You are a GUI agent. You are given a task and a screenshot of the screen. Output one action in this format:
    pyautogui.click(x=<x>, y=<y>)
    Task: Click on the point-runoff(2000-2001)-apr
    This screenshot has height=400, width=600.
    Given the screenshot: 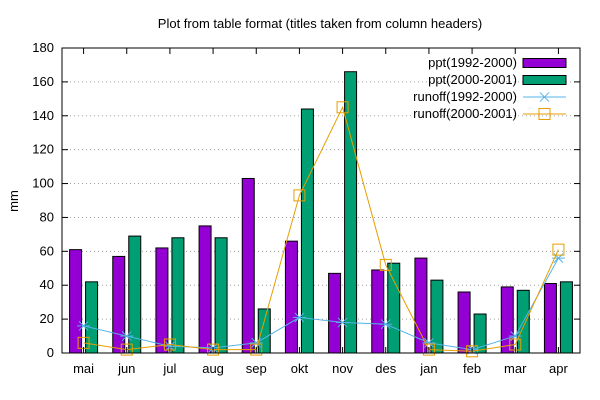 What is the action you would take?
    pyautogui.click(x=558, y=249)
    